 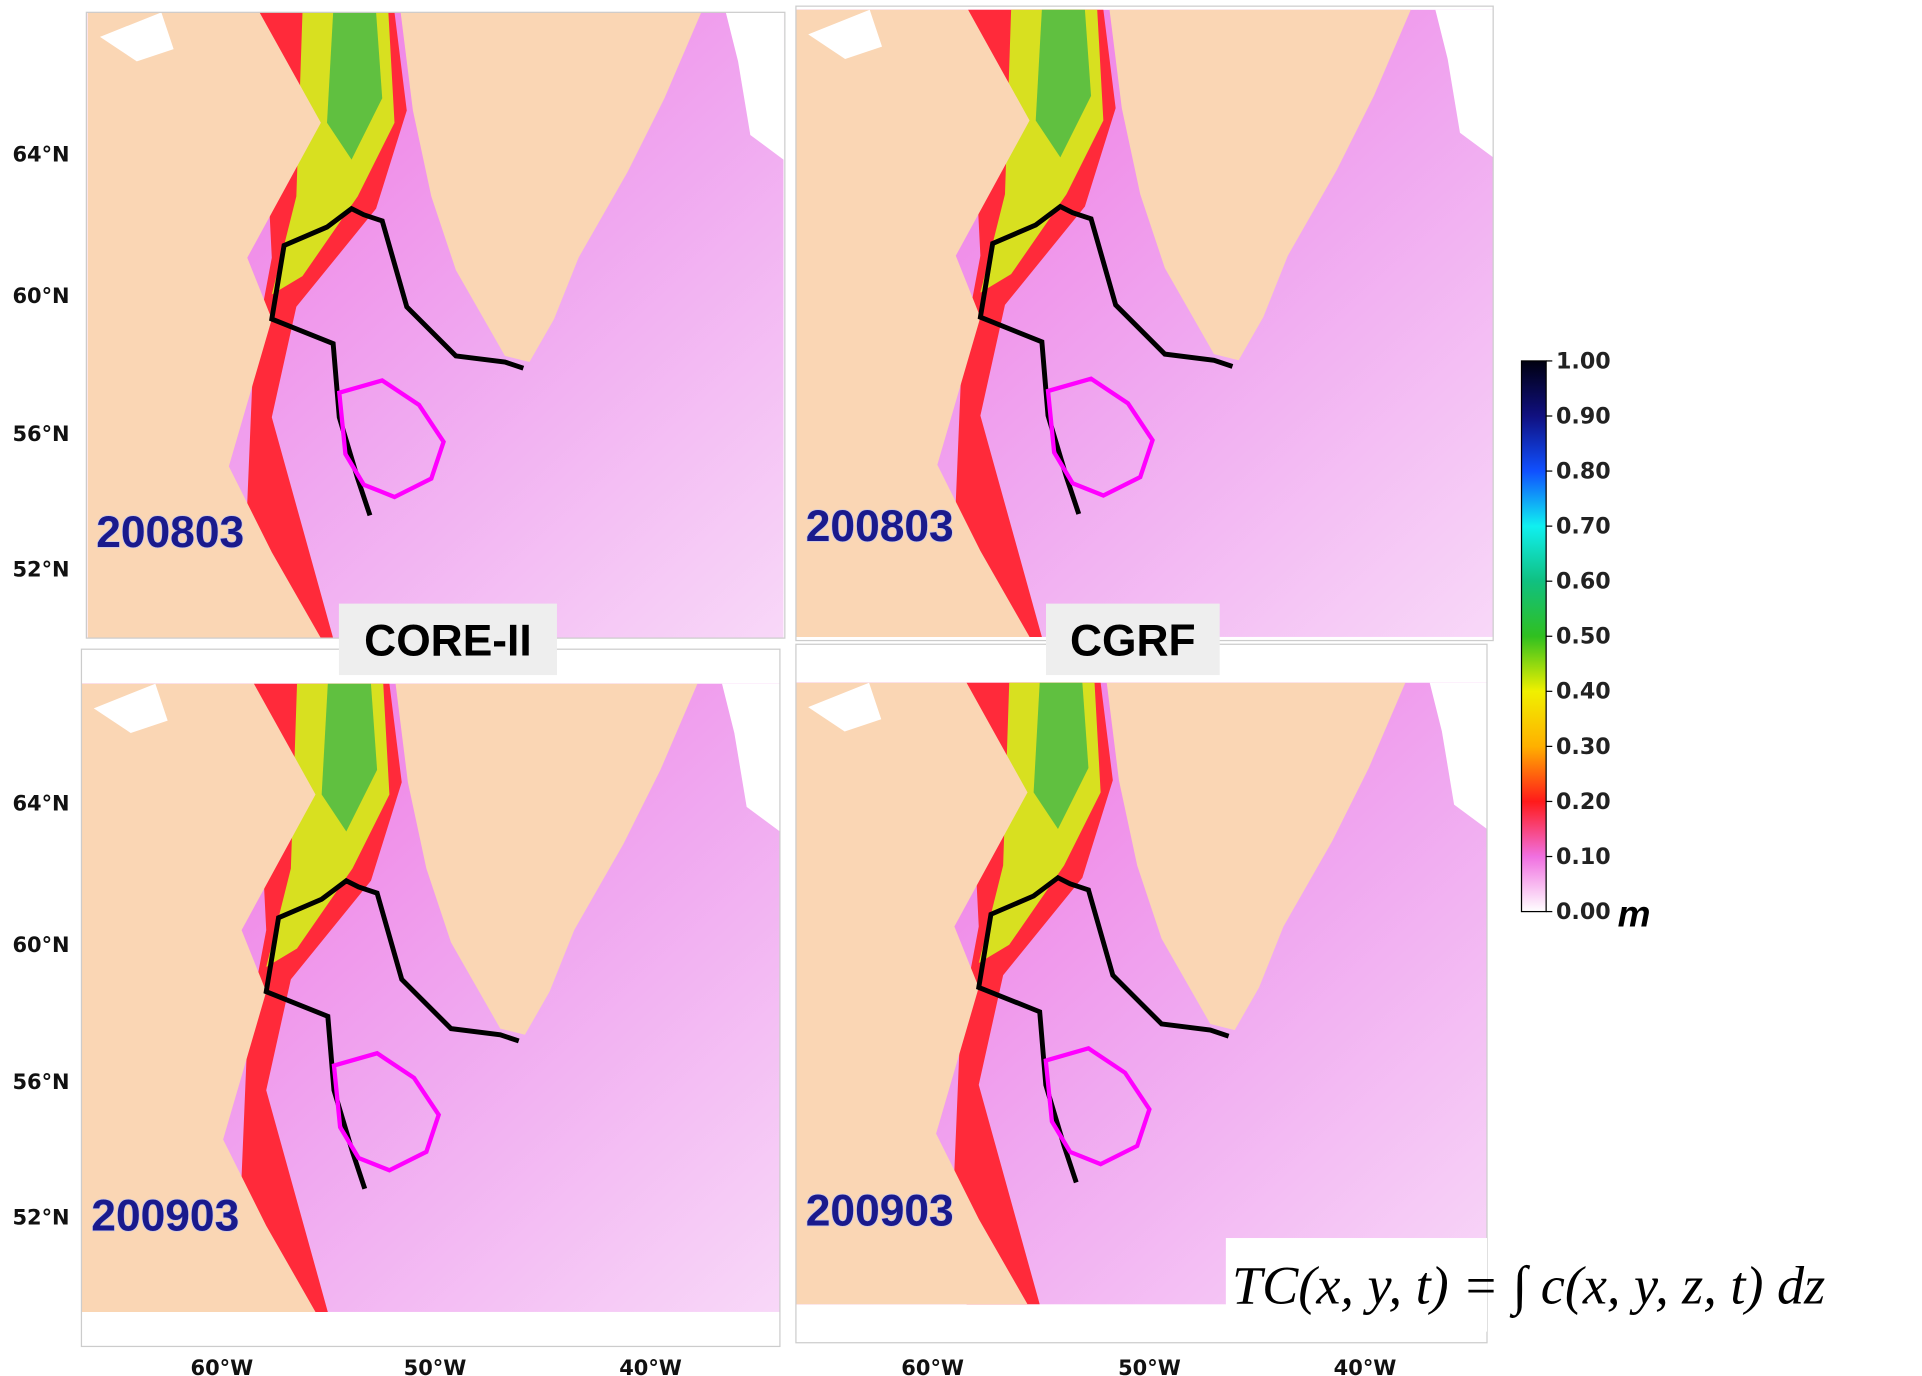 I want to click on colorbar-tick-label: 0.90, so click(x=1583, y=416).